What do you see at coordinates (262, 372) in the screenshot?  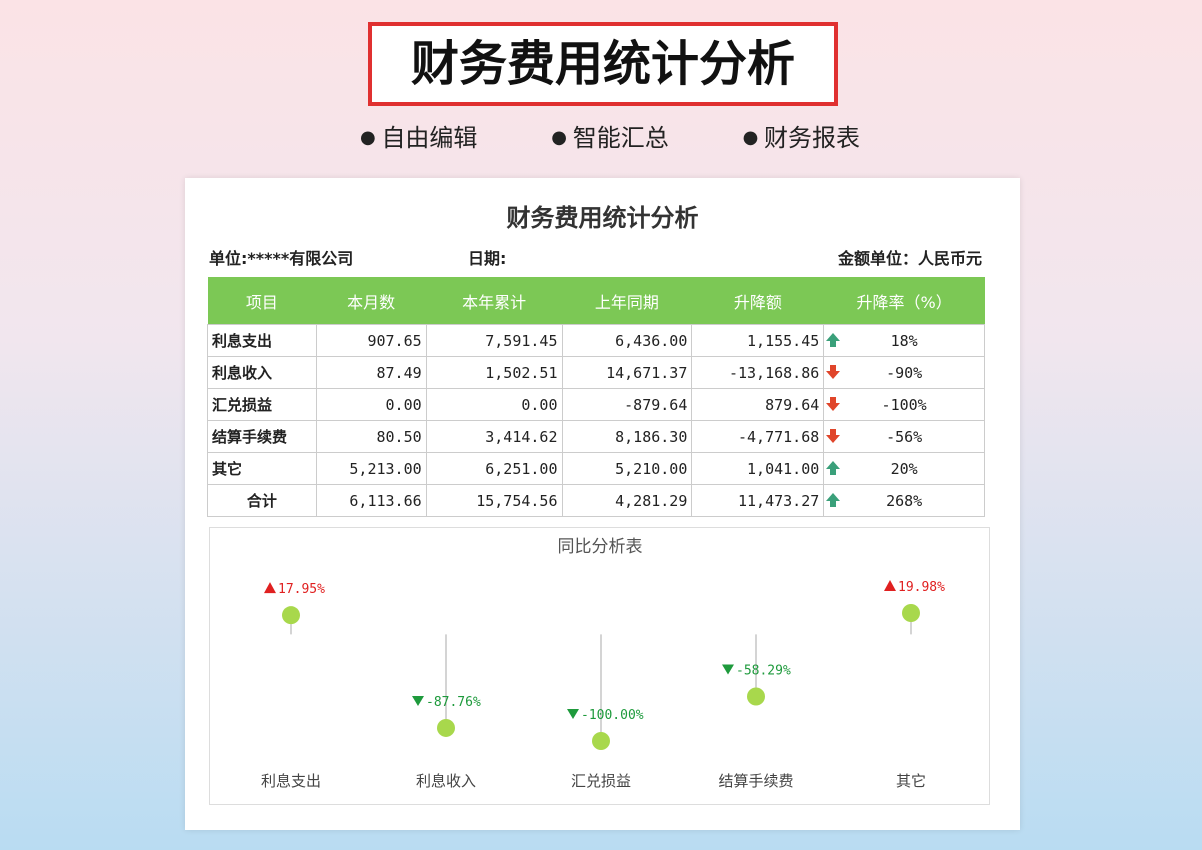 I see `cell: 利息收入` at bounding box center [262, 372].